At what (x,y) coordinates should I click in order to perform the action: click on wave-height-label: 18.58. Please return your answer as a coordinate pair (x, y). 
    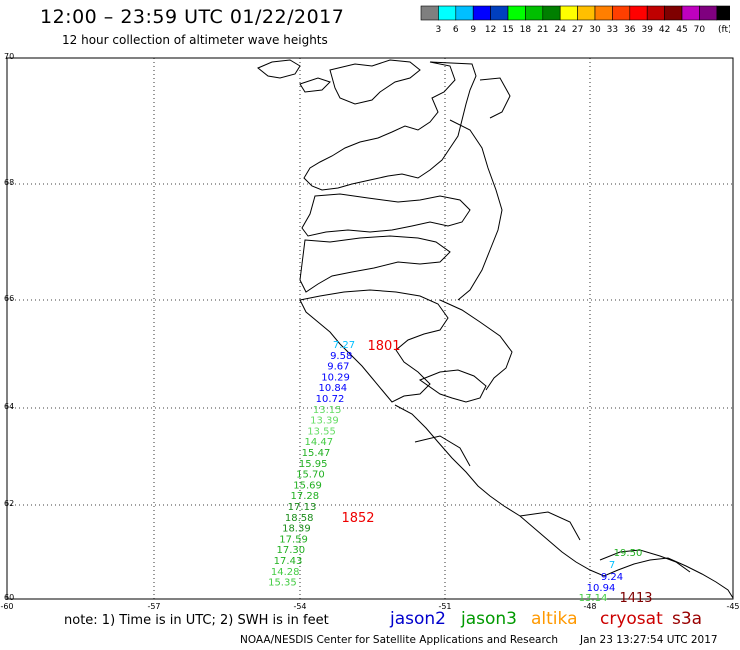
    Looking at the image, I should click on (299, 518).